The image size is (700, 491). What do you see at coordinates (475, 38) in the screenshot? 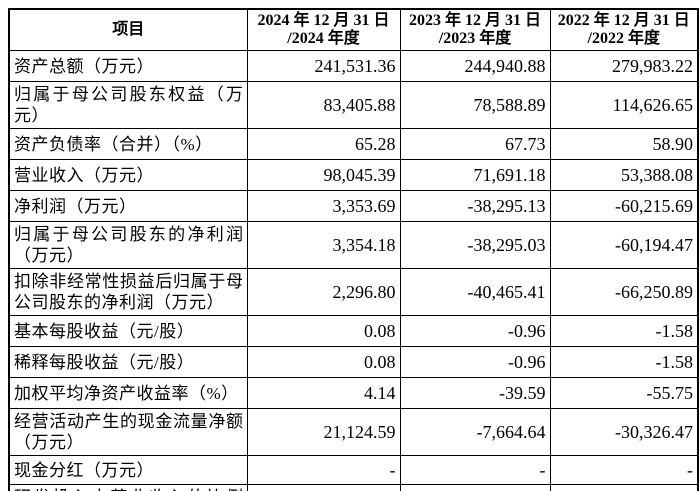
I see `header-period-line2: /2023 年度` at bounding box center [475, 38].